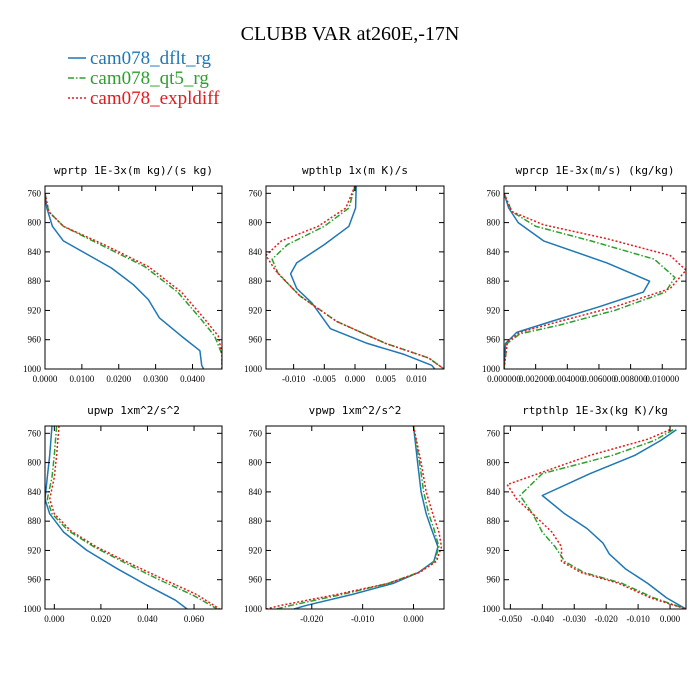 This screenshot has width=700, height=700. I want to click on x-tick-label: 0.010, so click(416, 379).